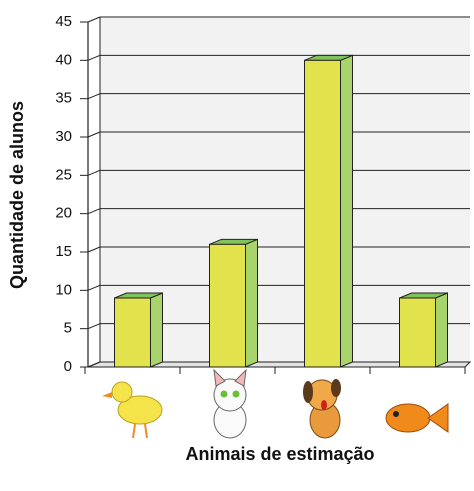 This screenshot has height=491, width=474. I want to click on y-tick-label: 15, so click(63, 251).